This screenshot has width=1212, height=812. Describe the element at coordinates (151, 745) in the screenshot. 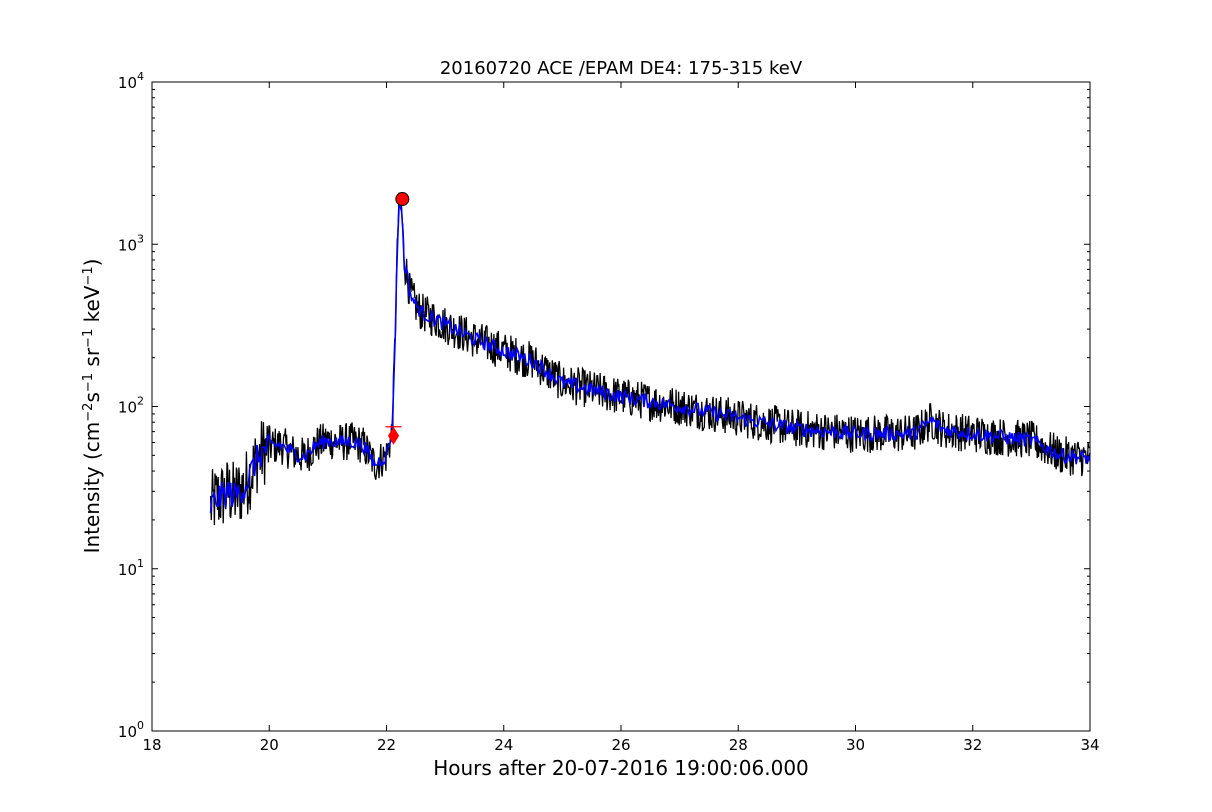

I see `x-tick-label: 18` at that location.